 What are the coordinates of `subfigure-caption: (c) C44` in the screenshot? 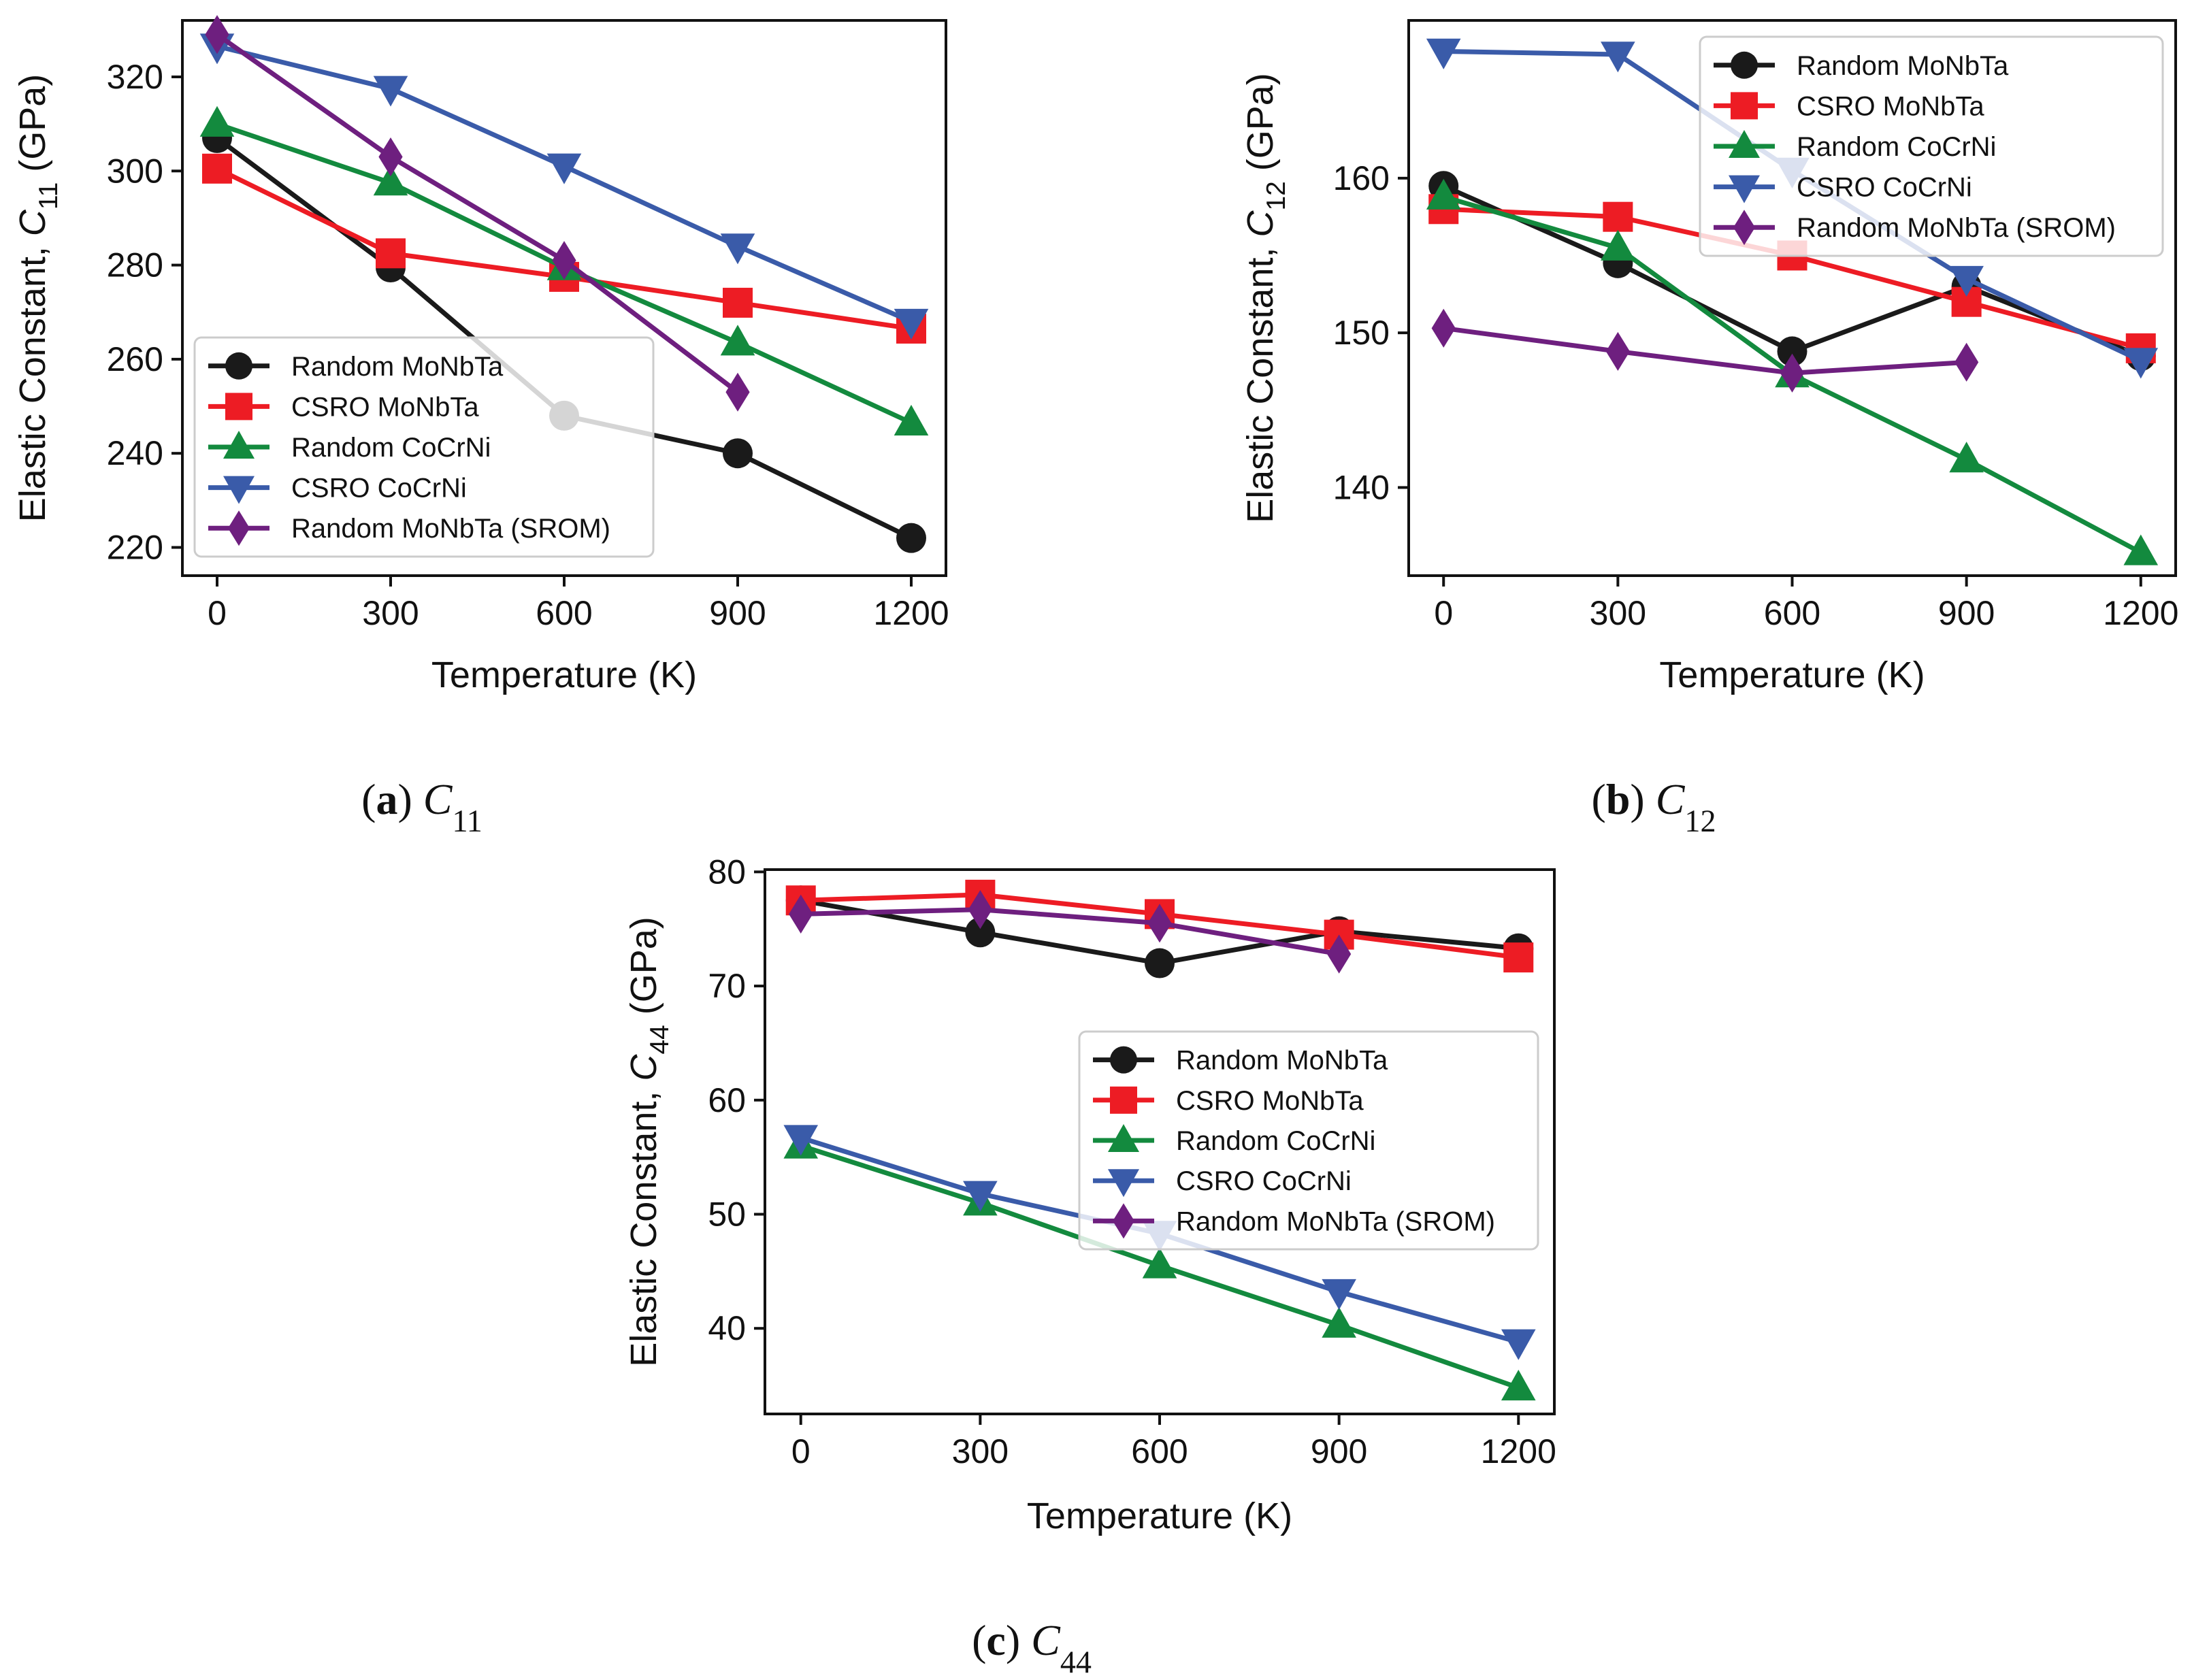 It's located at (1032, 1647).